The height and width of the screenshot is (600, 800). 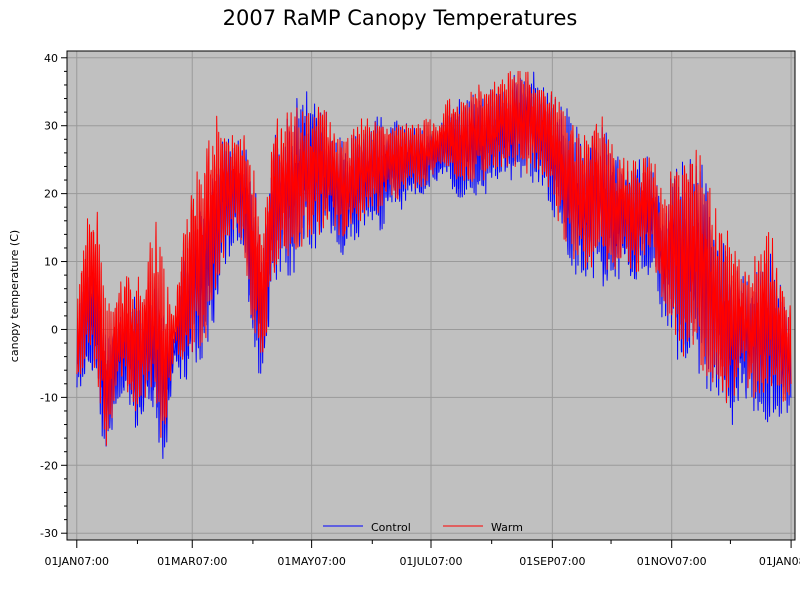 What do you see at coordinates (54, 329) in the screenshot?
I see `y-tick-label: 0` at bounding box center [54, 329].